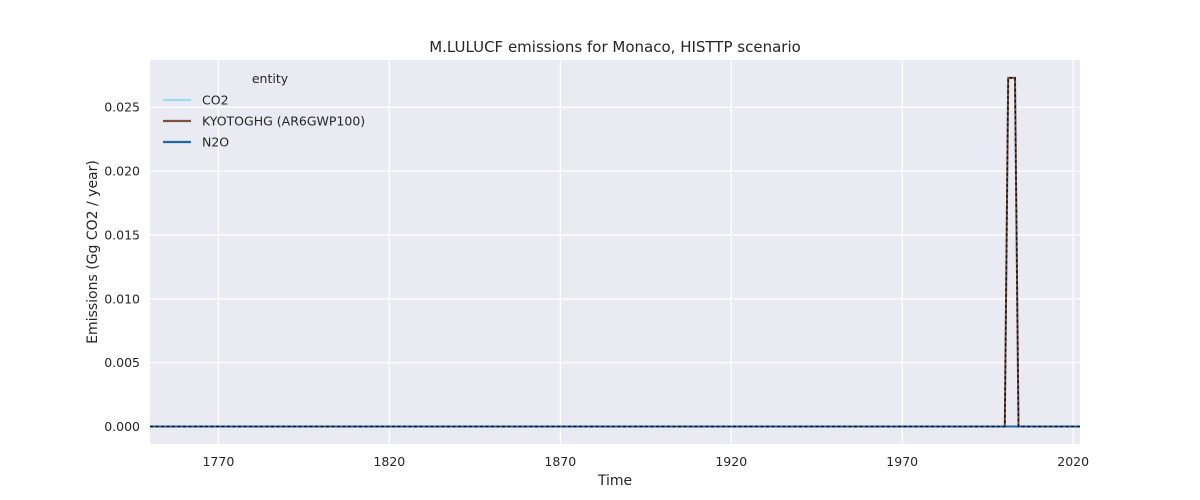 Image resolution: width=1200 pixels, height=500 pixels. I want to click on x-tick-label: 1970, so click(902, 461).